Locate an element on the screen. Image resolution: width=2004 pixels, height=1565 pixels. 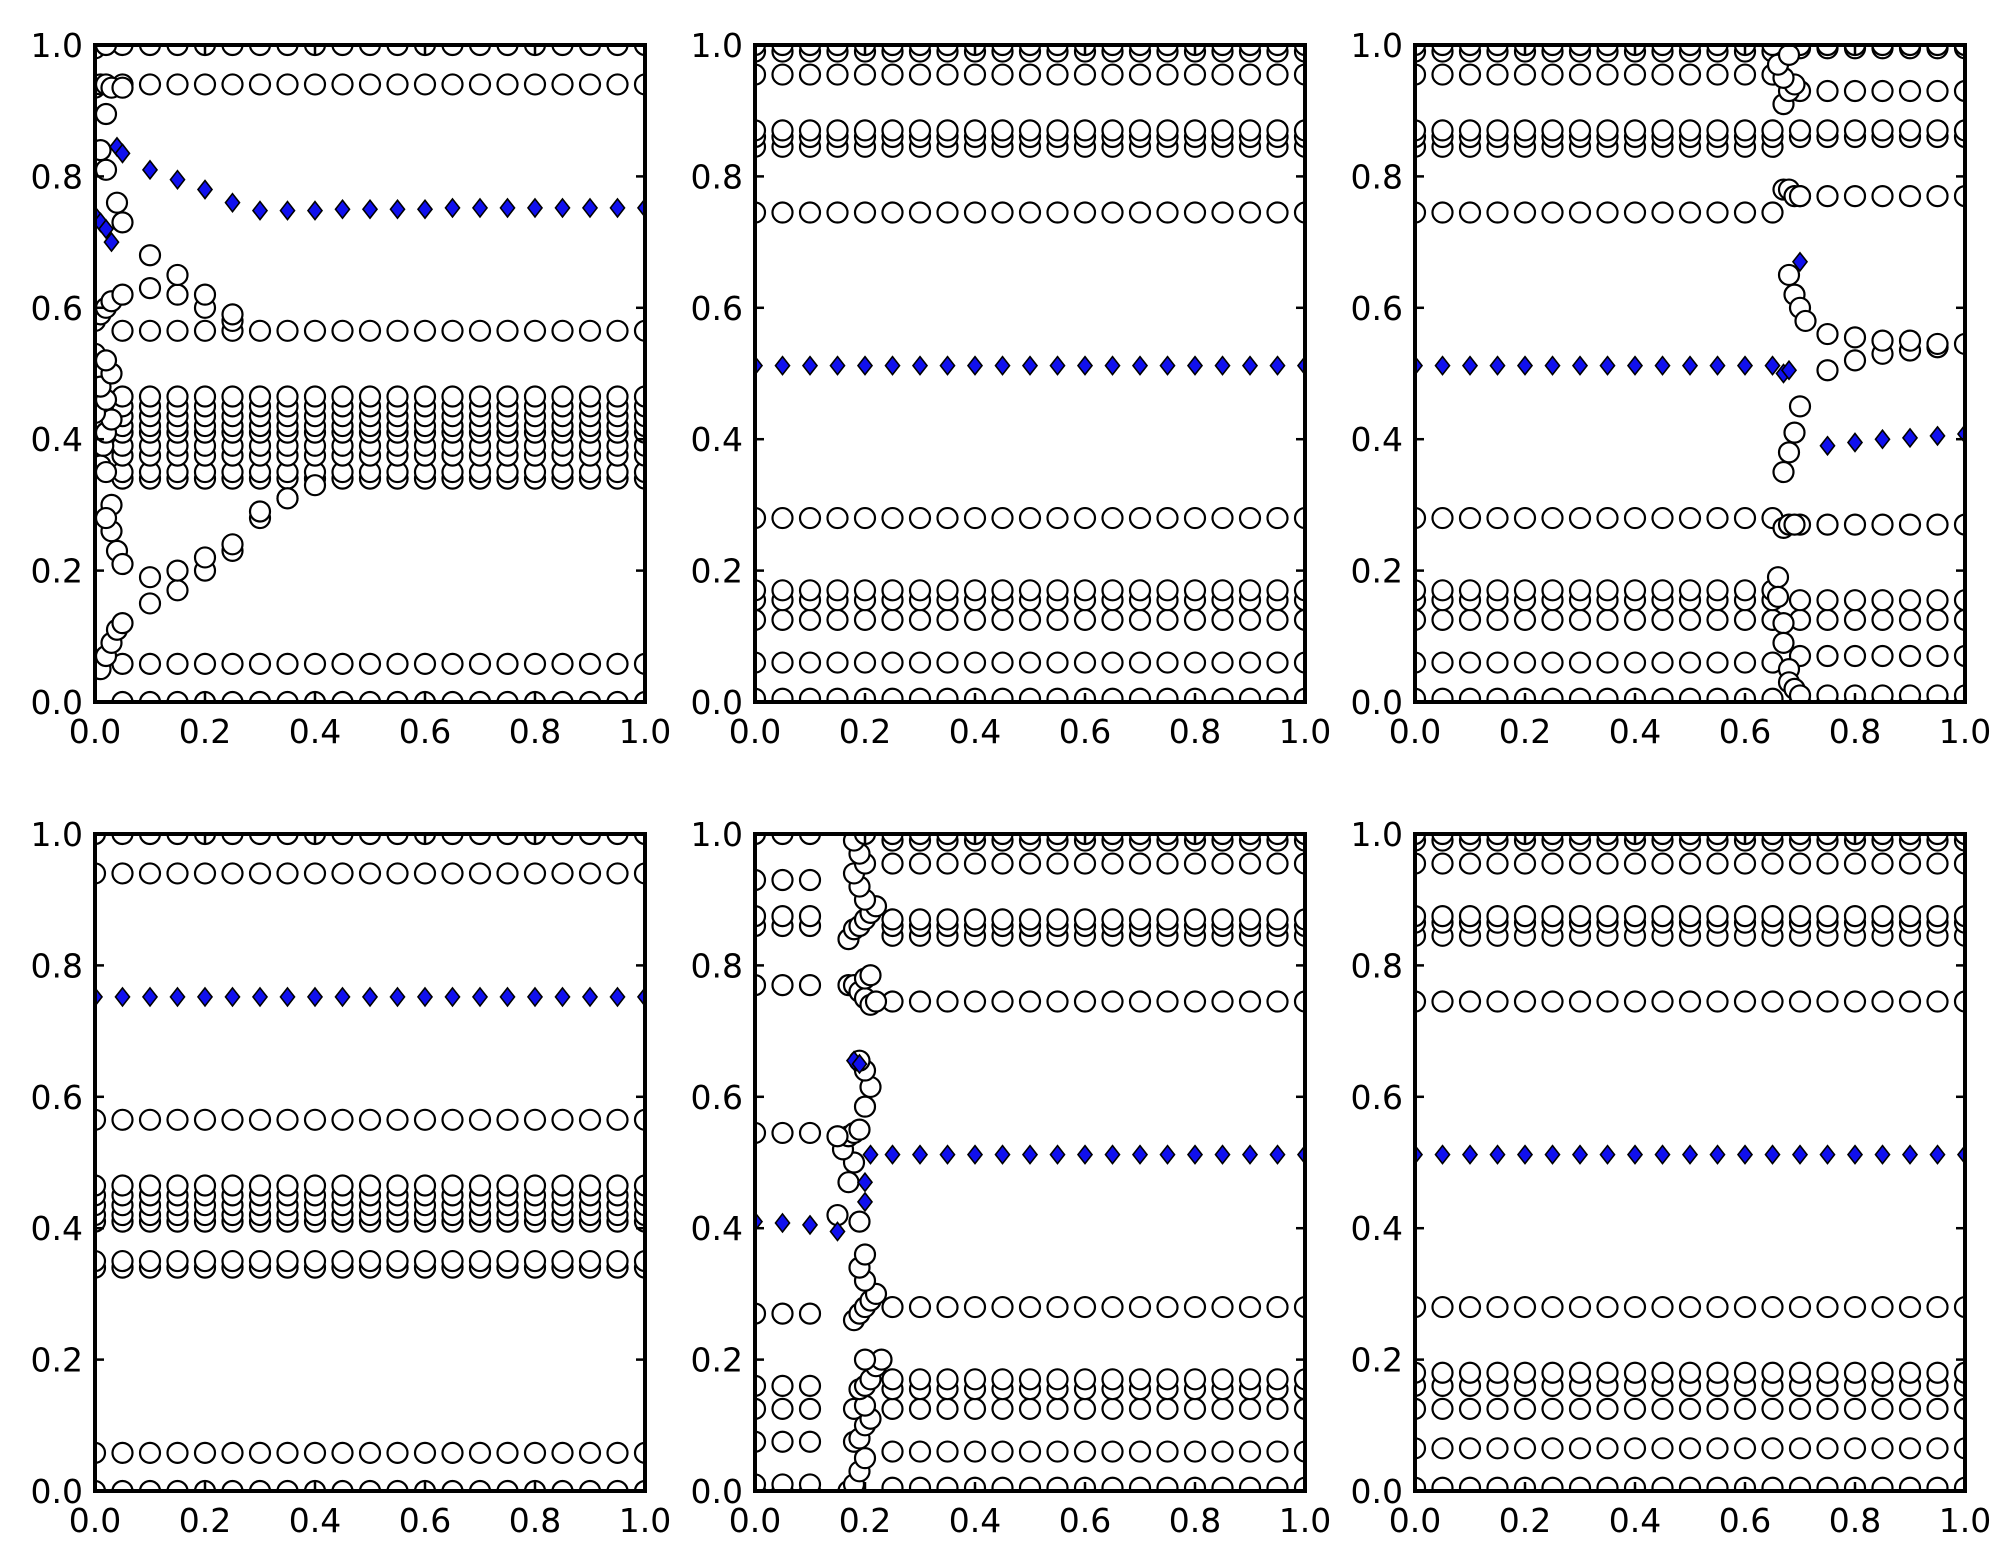
x-tick-label: 0.6 is located at coordinates (425, 1520).